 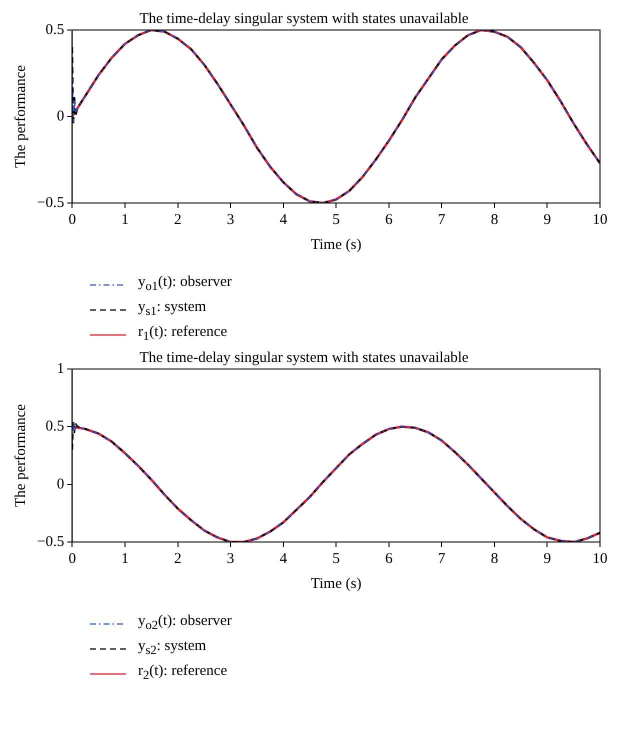 I want to click on legend-label: y$_{s2}$: system, so click(x=172, y=648).